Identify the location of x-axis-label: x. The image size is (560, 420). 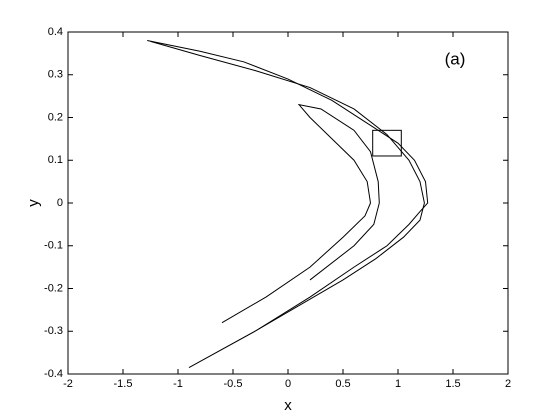
(288, 405).